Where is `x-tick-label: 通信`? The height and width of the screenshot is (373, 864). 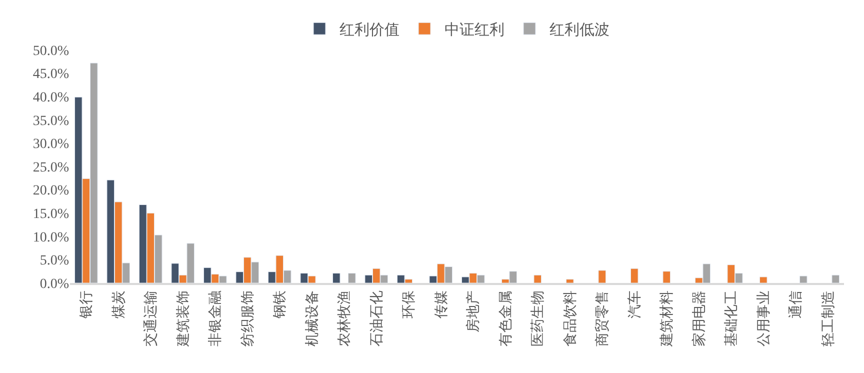
x-tick-label: 通信 is located at coordinates (796, 304).